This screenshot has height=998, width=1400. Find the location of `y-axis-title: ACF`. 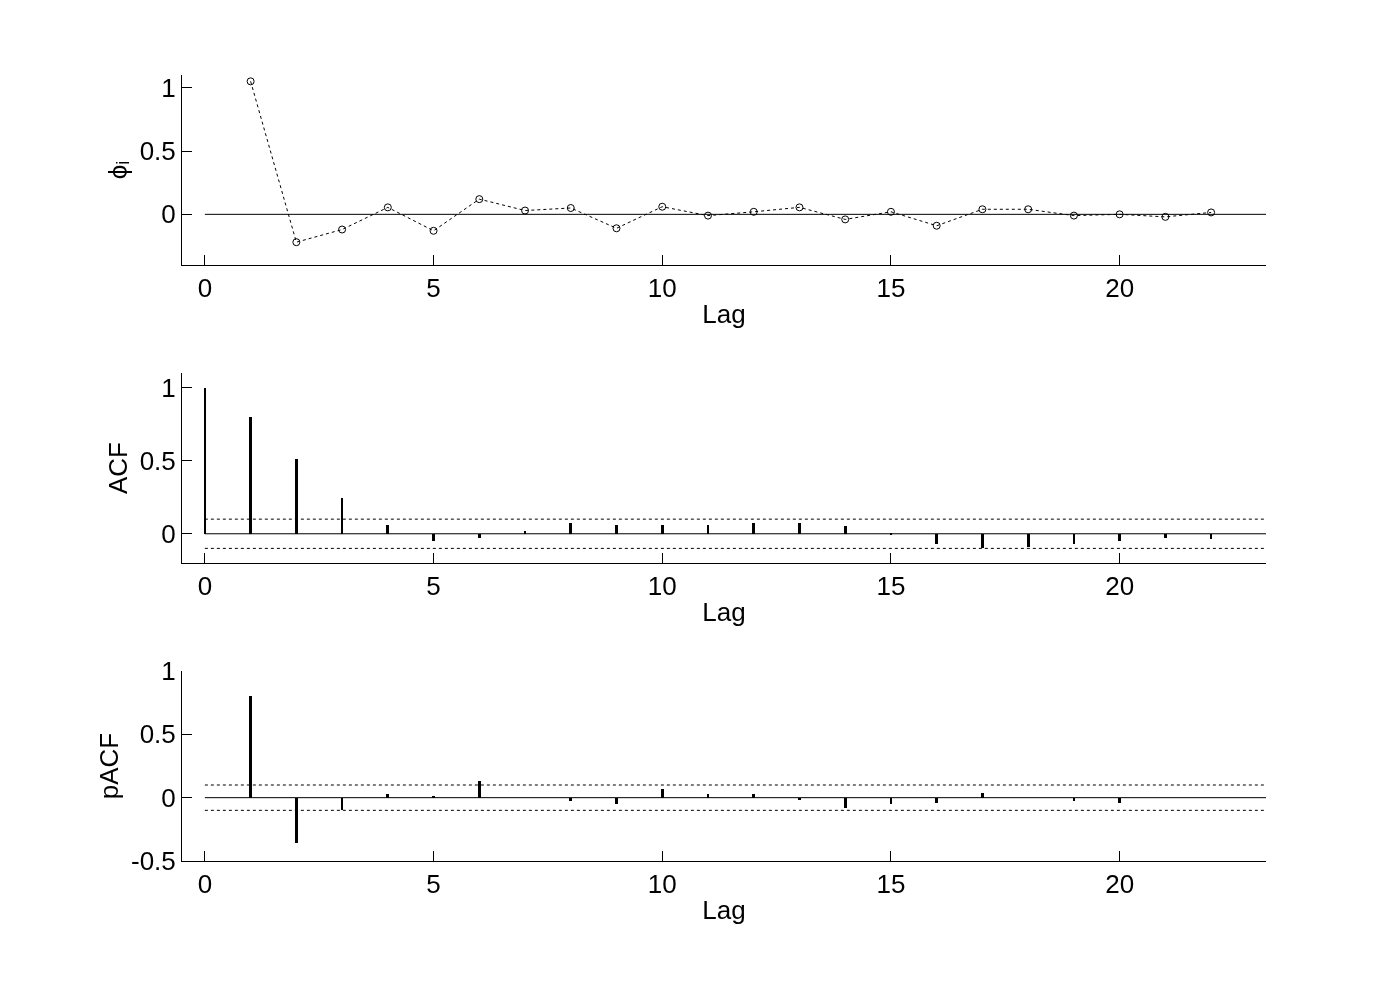

y-axis-title: ACF is located at coordinates (118, 468).